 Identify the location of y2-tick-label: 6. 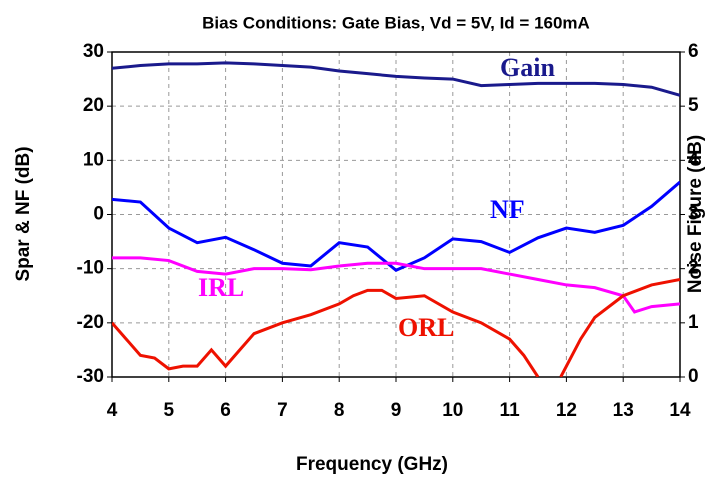
(693, 51).